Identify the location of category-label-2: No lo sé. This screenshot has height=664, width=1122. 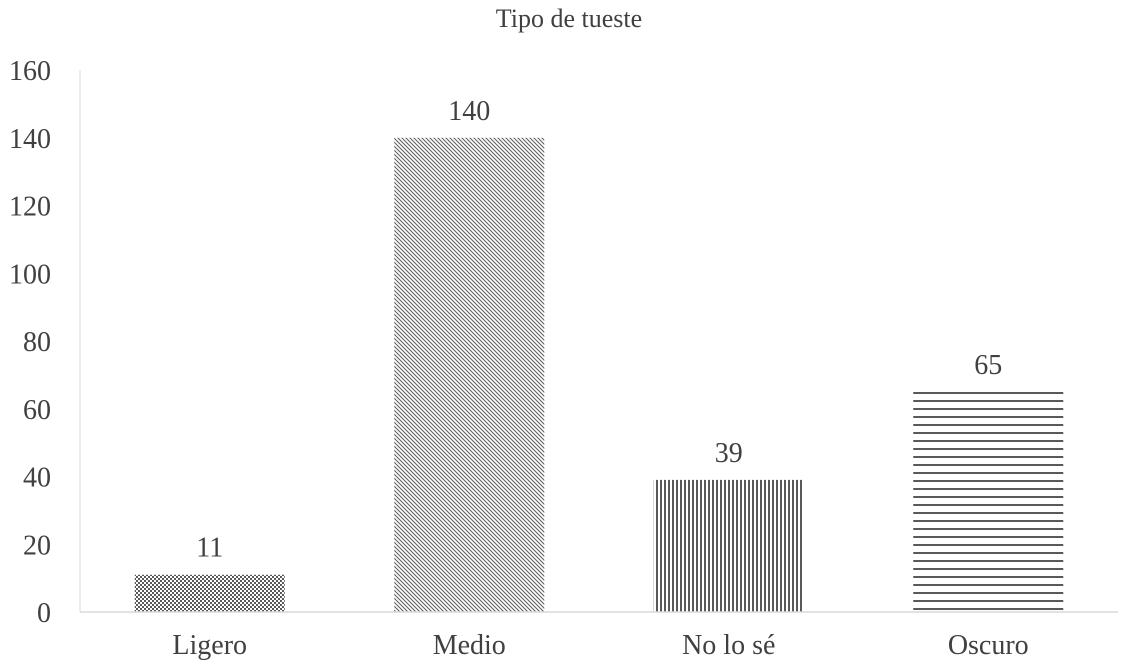
(728, 645).